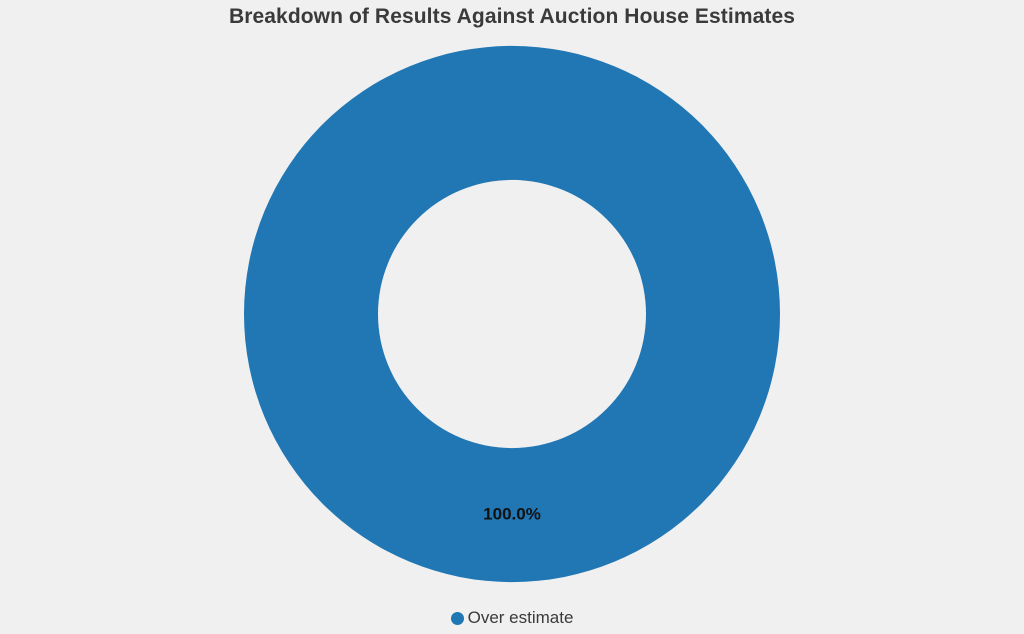 This screenshot has width=1024, height=634. Describe the element at coordinates (457, 618) in the screenshot. I see `legend-swatch` at that location.